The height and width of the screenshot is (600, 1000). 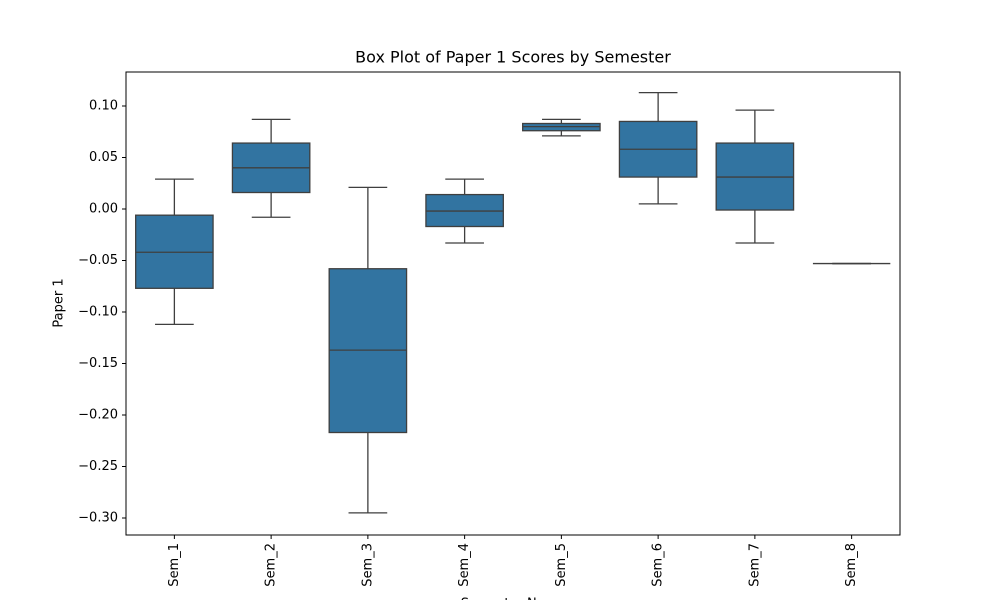 What do you see at coordinates (851, 565) in the screenshot?
I see `x-tick-label: Sem_8` at bounding box center [851, 565].